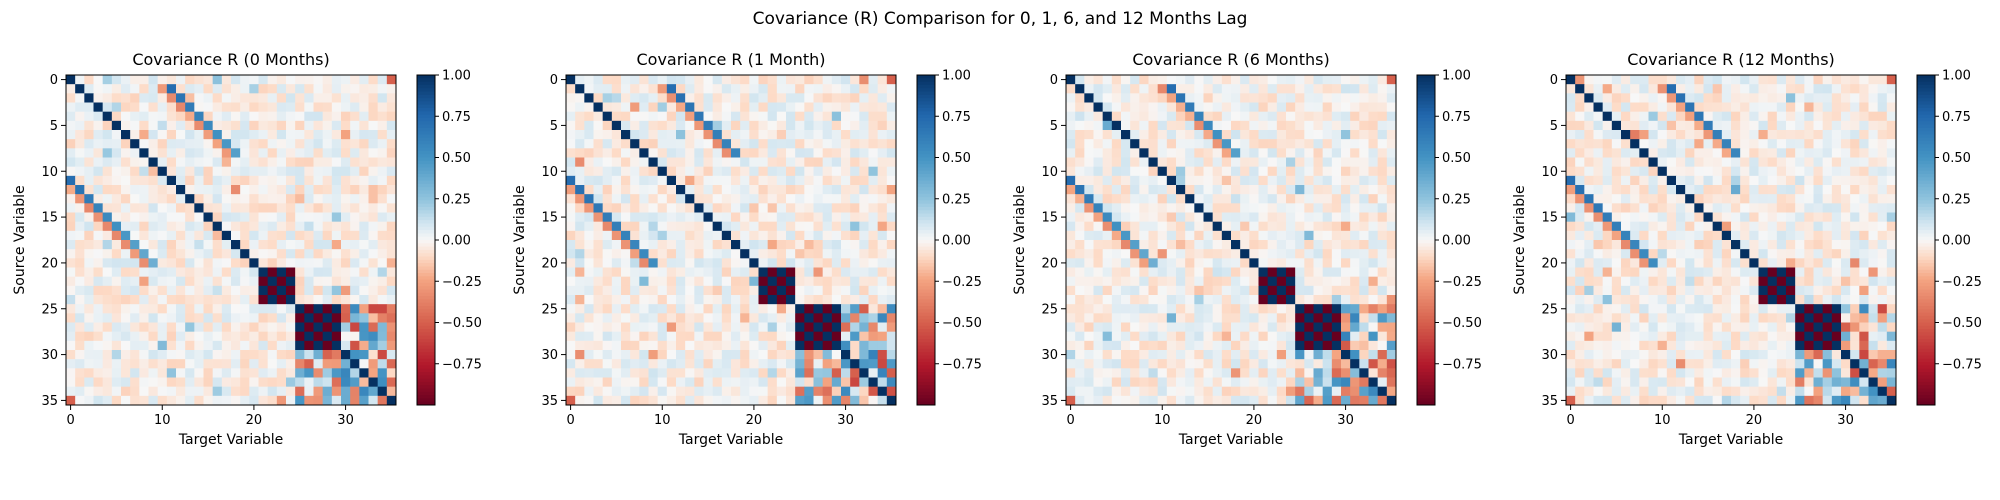  What do you see at coordinates (231, 240) in the screenshot?
I see `heatmap-cells` at bounding box center [231, 240].